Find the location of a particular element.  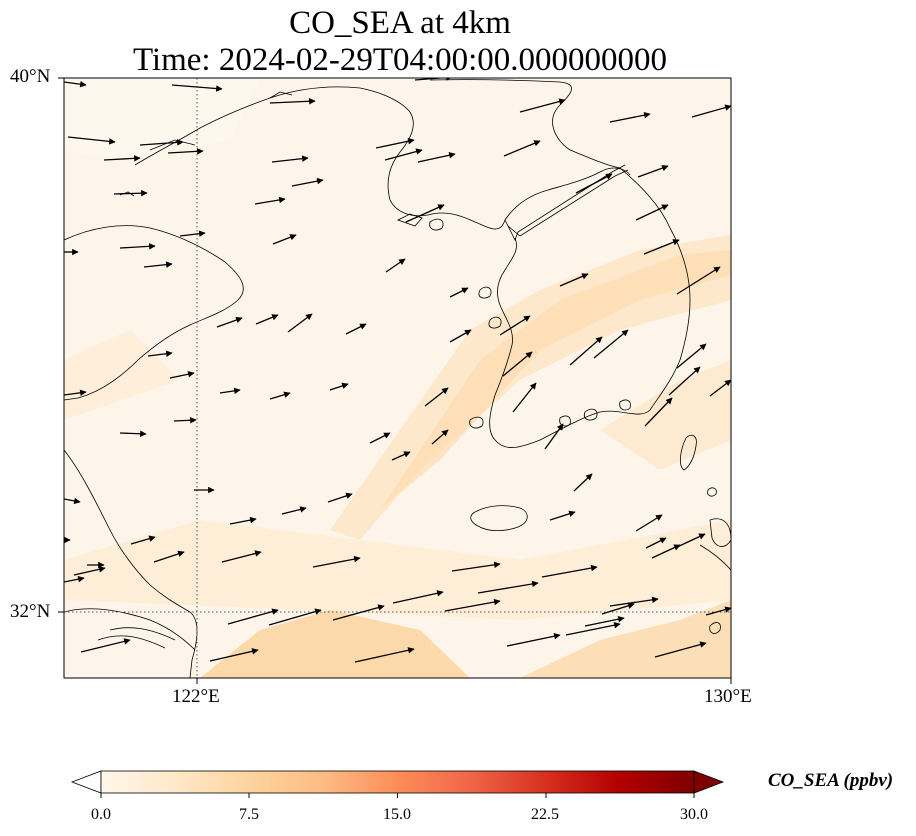

lon-tick-label-130e: 130°E is located at coordinates (728, 696).